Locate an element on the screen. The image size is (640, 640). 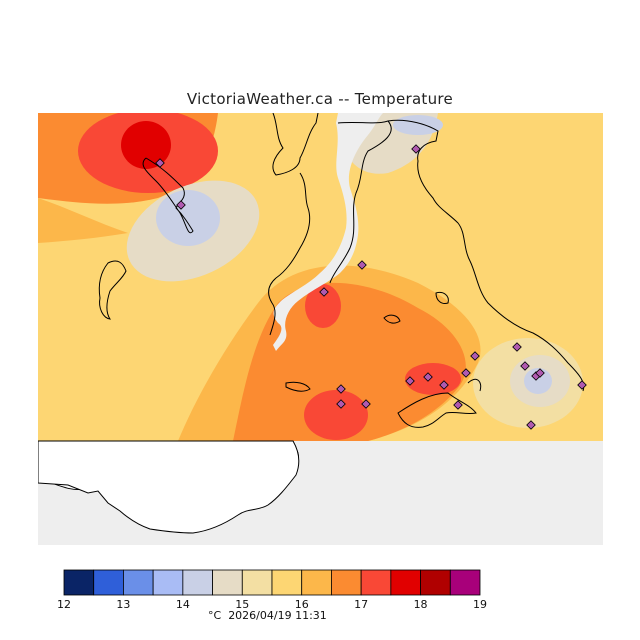
legend-swatches is located at coordinates (272, 582).